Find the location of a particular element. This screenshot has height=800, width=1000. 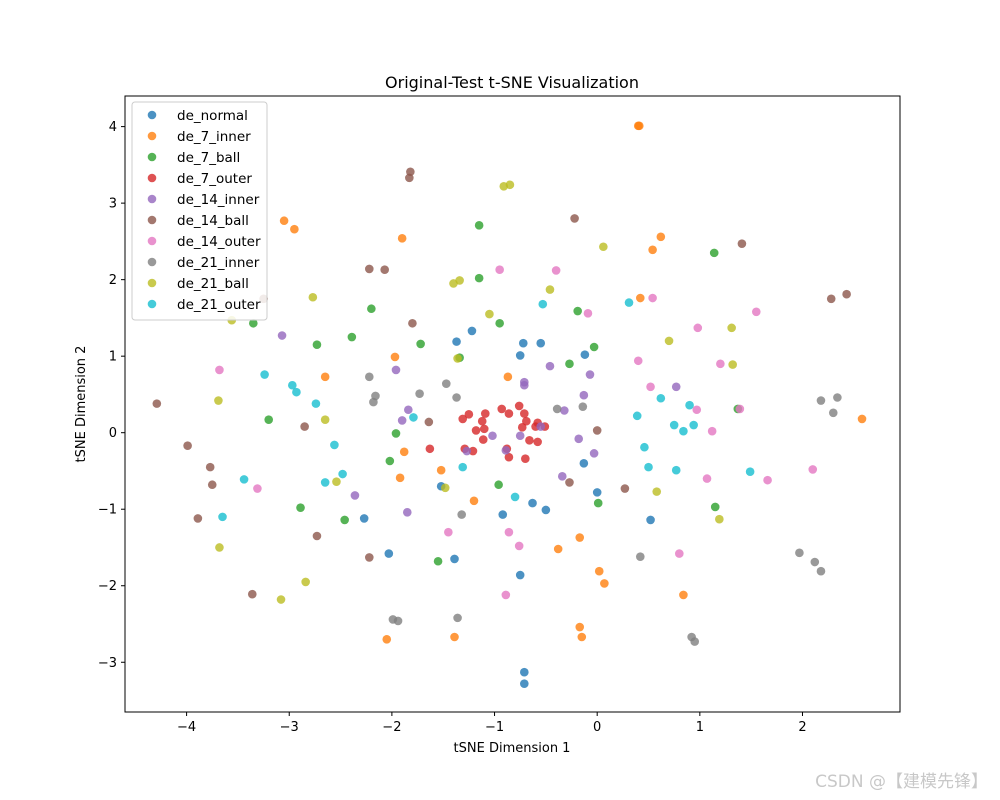

legend-label: de_7_ball is located at coordinates (208, 158).